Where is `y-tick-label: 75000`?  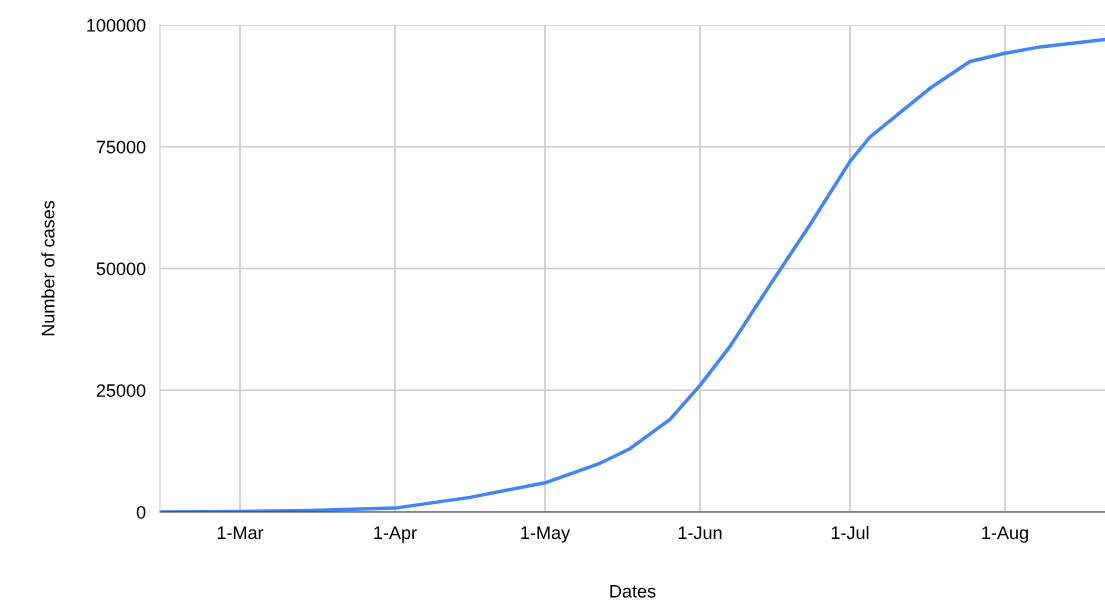
y-tick-label: 75000 is located at coordinates (121, 147).